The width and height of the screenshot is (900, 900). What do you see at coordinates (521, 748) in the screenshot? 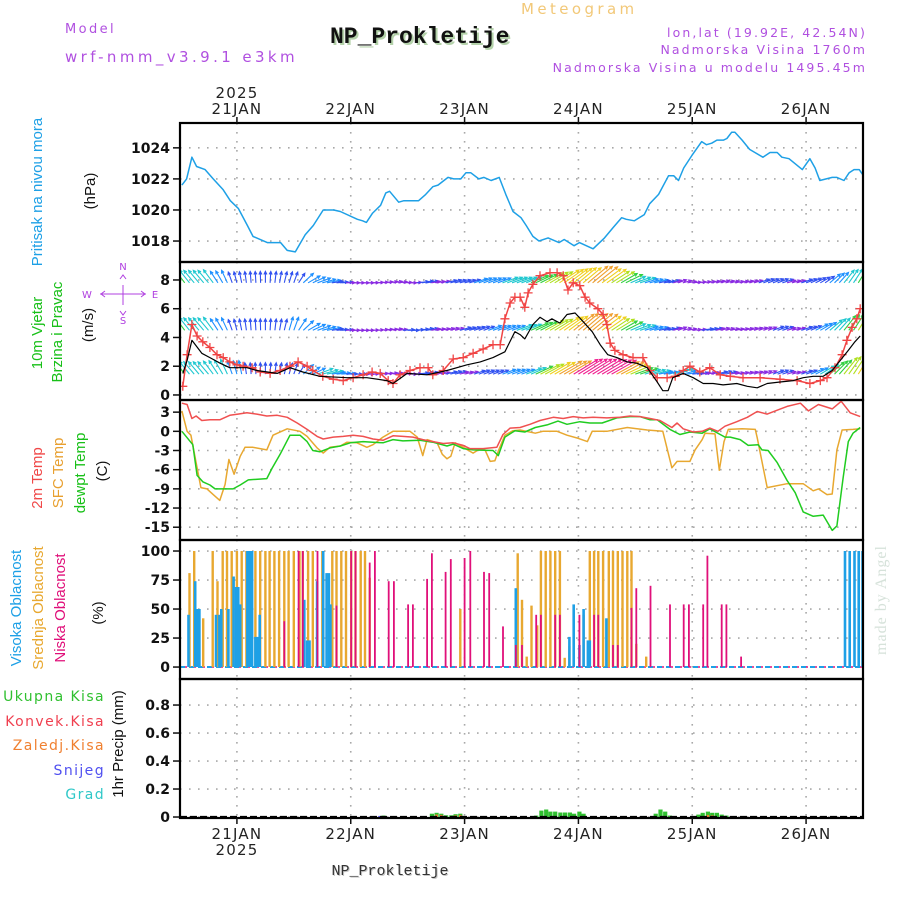
I see `panel-frame-precip` at bounding box center [521, 748].